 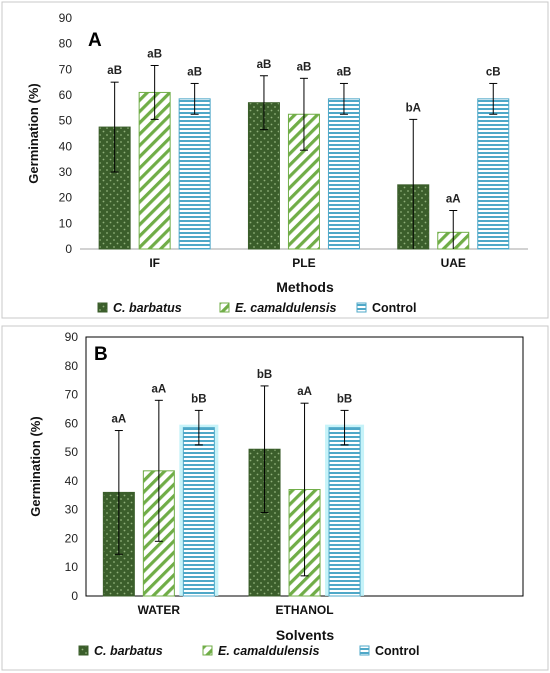 I want to click on significance-label: bA, so click(x=413, y=108).